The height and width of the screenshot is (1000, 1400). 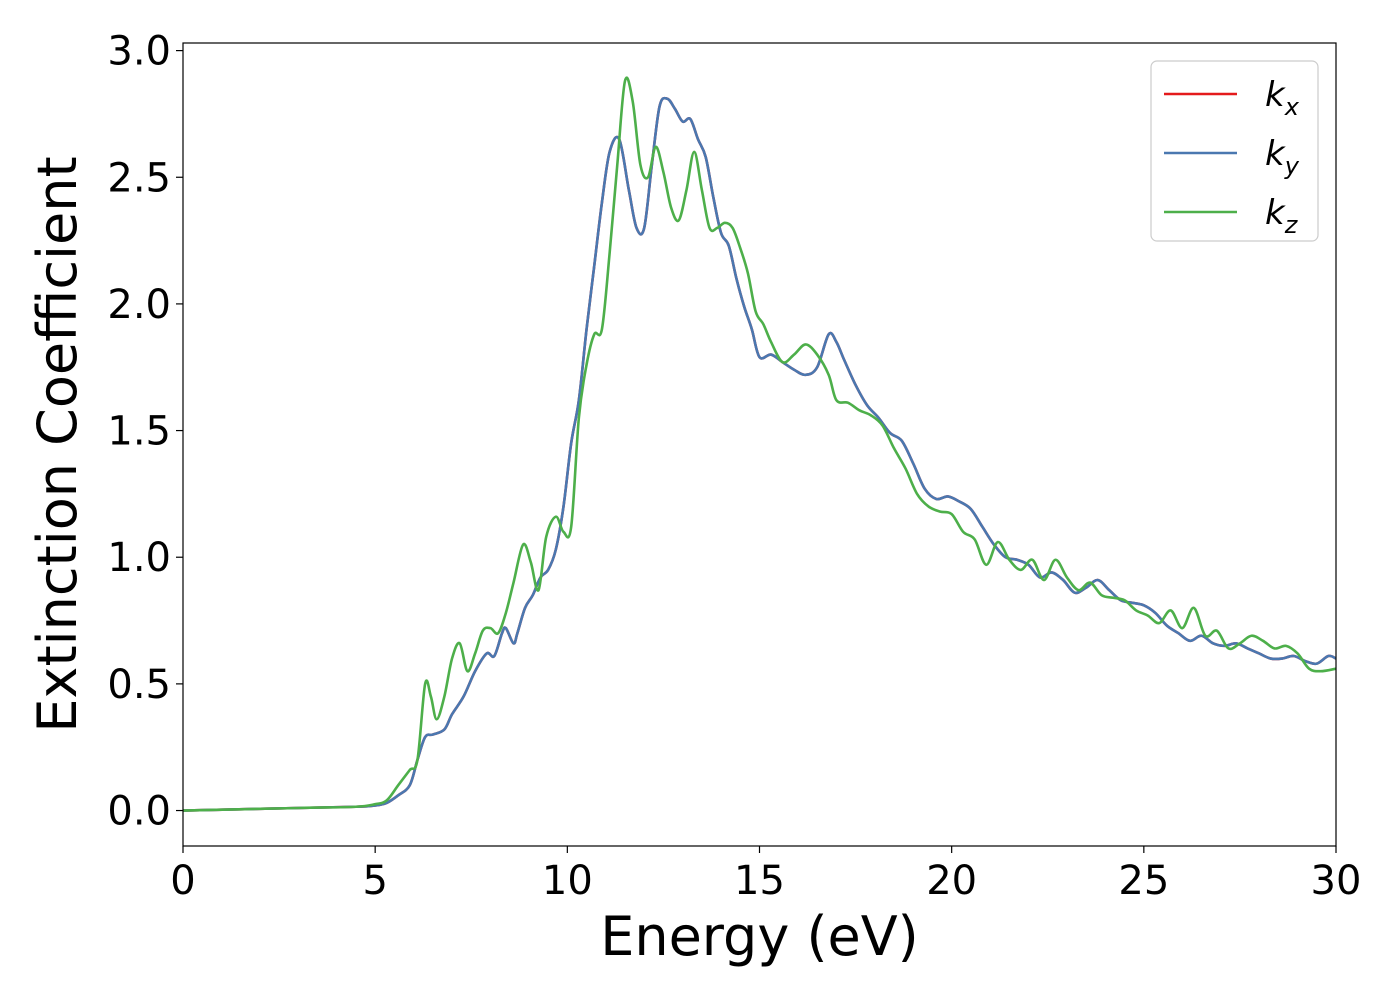 What do you see at coordinates (1282, 157) in the screenshot?
I see `legend-entry: ky` at bounding box center [1282, 157].